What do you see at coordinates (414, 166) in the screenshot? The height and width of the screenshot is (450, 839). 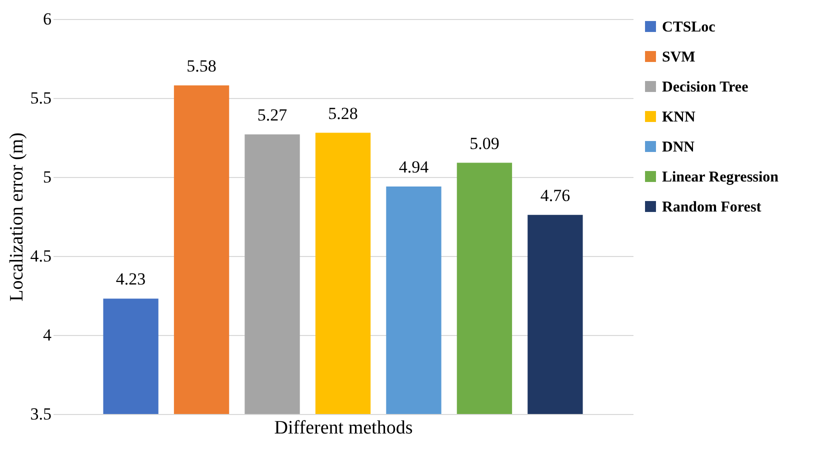 I see `data-label: 4.94` at bounding box center [414, 166].